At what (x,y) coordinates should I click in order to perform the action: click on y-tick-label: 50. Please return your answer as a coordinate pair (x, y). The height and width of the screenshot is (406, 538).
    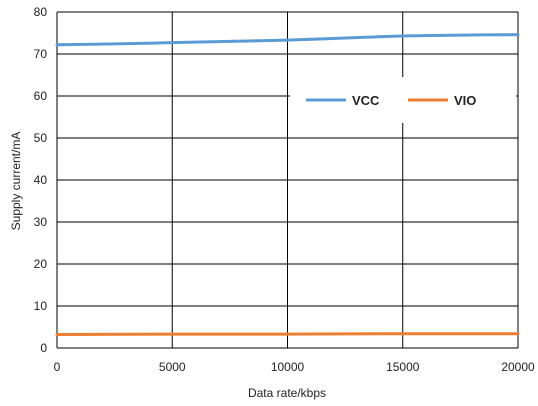
    Looking at the image, I should click on (41, 138).